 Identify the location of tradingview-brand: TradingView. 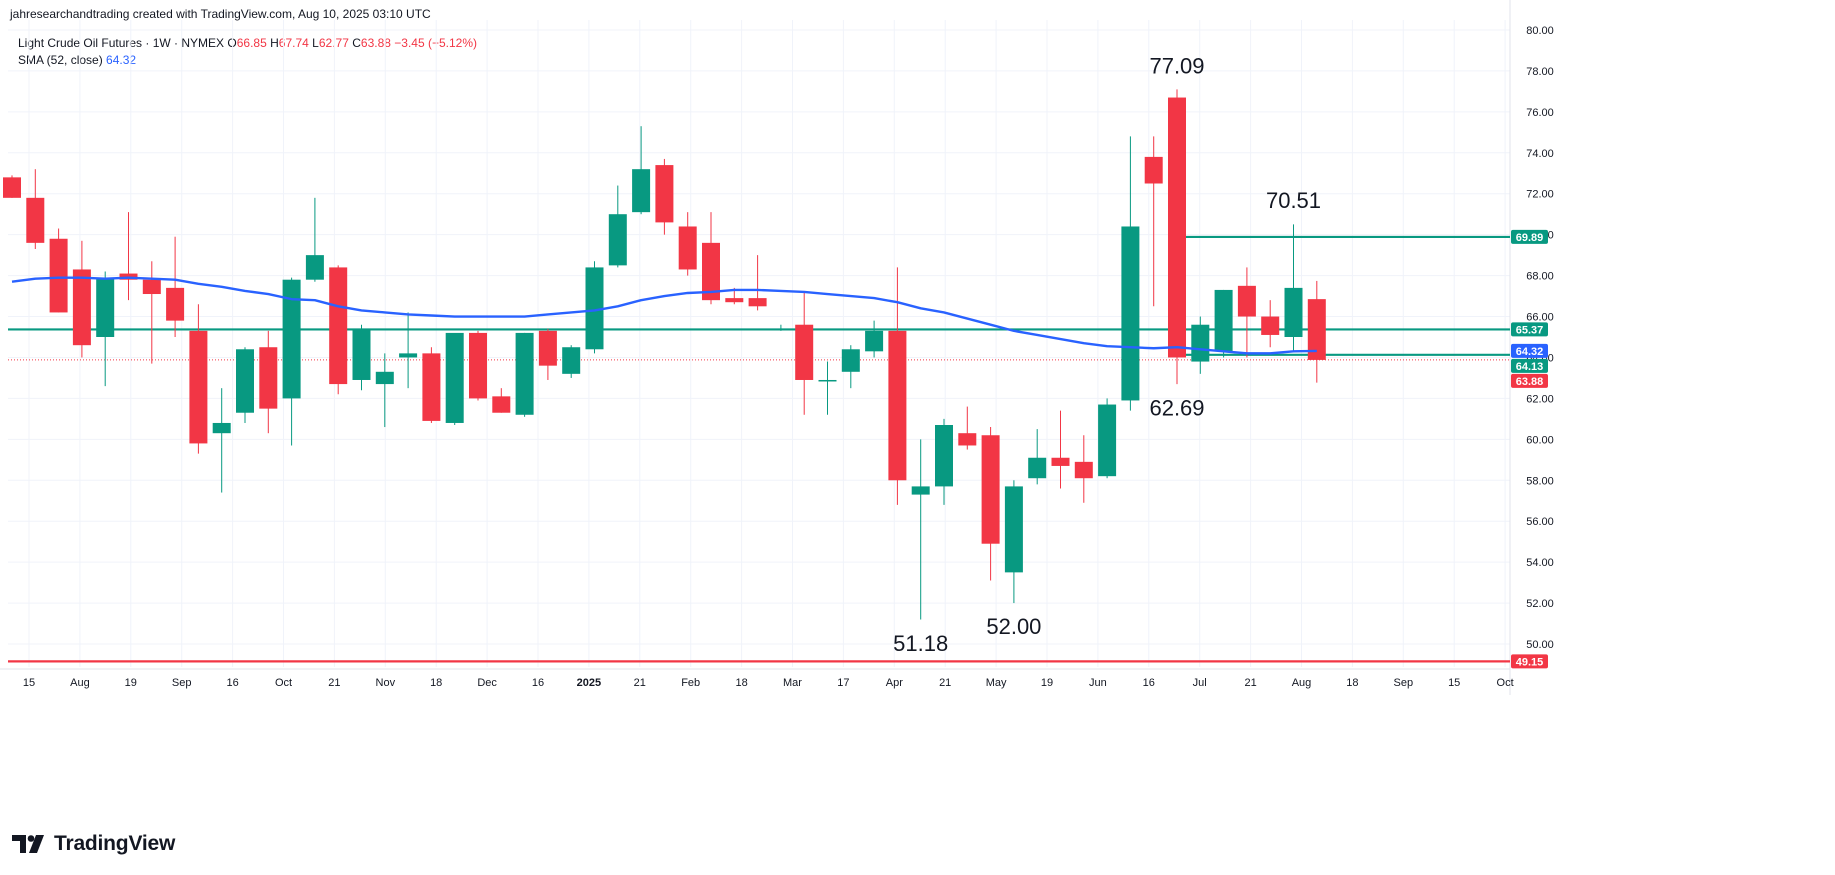
(93, 844).